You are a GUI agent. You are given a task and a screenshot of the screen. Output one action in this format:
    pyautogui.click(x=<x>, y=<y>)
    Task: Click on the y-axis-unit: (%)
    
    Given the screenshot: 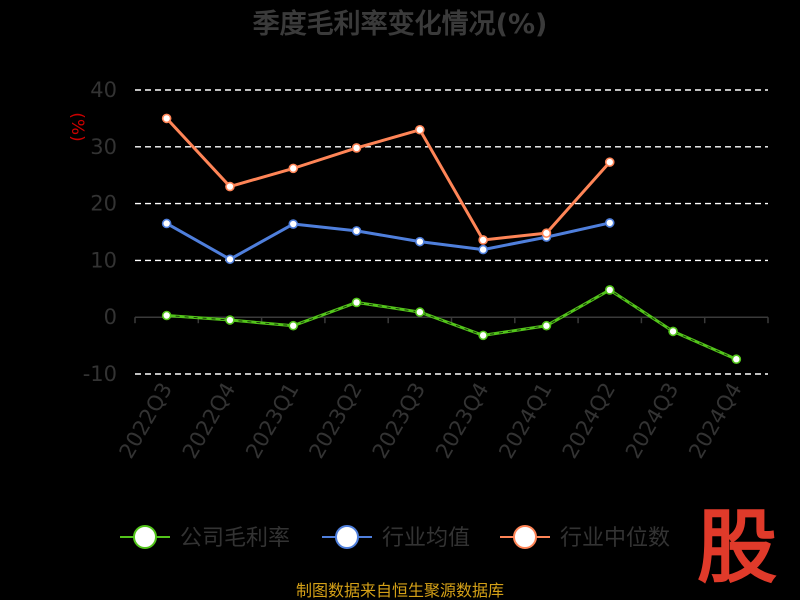 What is the action you would take?
    pyautogui.click(x=77, y=126)
    